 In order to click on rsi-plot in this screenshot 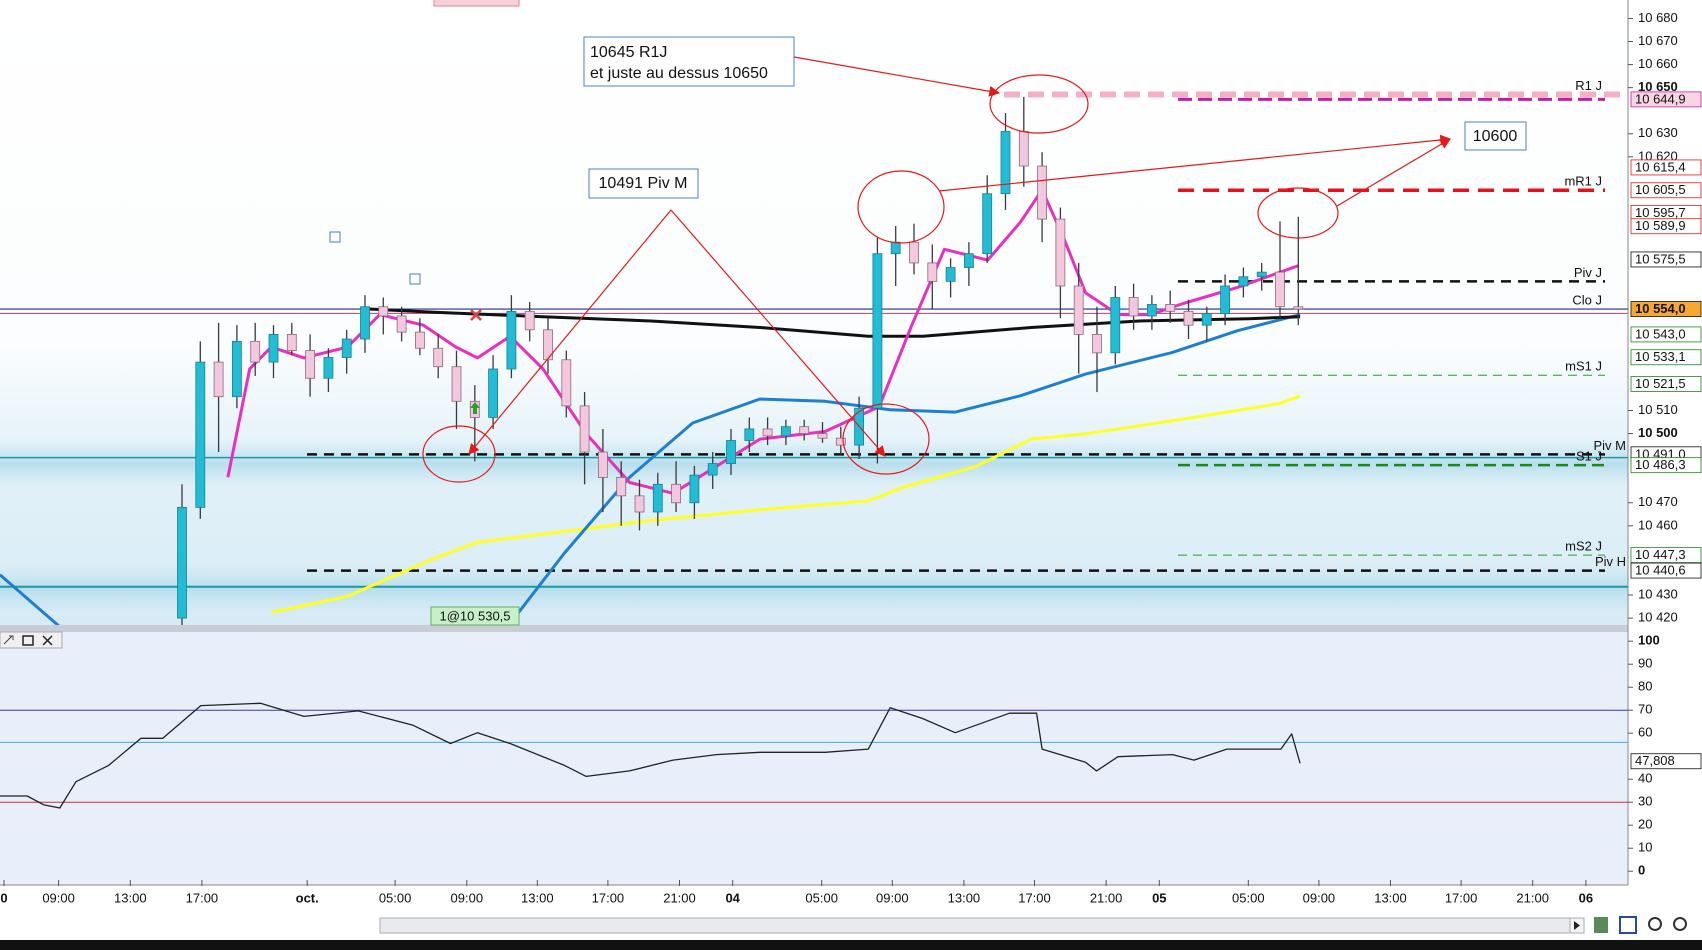, I will do `click(814, 755)`.